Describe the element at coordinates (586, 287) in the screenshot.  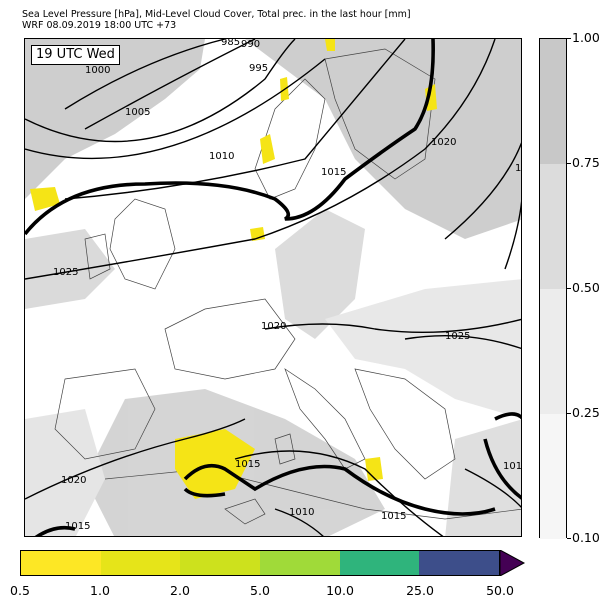
I see `cloud-cover-tick-label: 0.50` at that location.